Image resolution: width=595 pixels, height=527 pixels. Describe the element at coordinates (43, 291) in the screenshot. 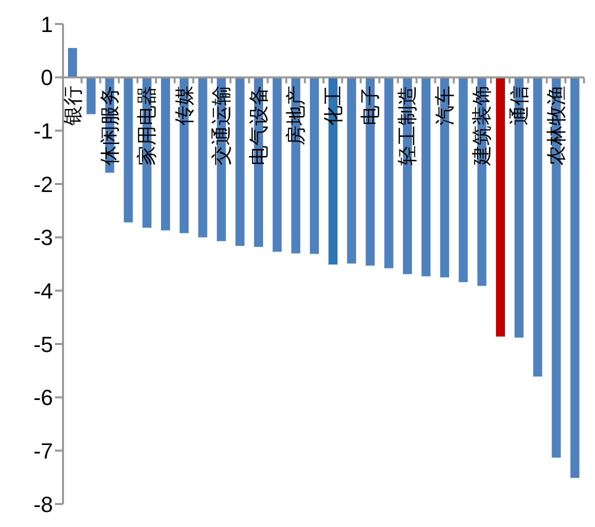

I see `y-tick-label: -4` at that location.